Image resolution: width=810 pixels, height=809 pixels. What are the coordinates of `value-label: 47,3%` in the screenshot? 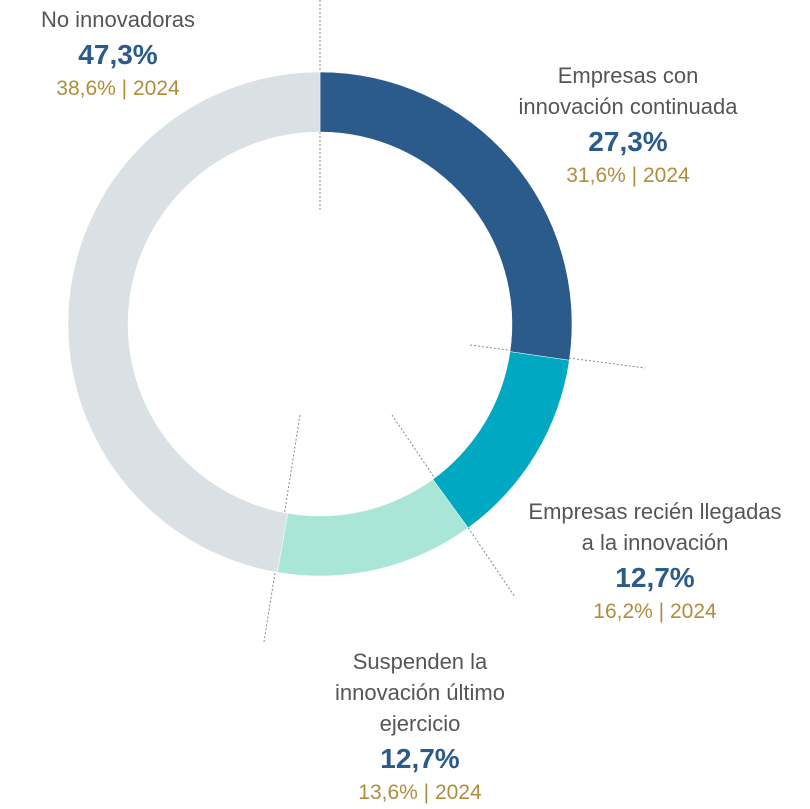 It's located at (118, 54).